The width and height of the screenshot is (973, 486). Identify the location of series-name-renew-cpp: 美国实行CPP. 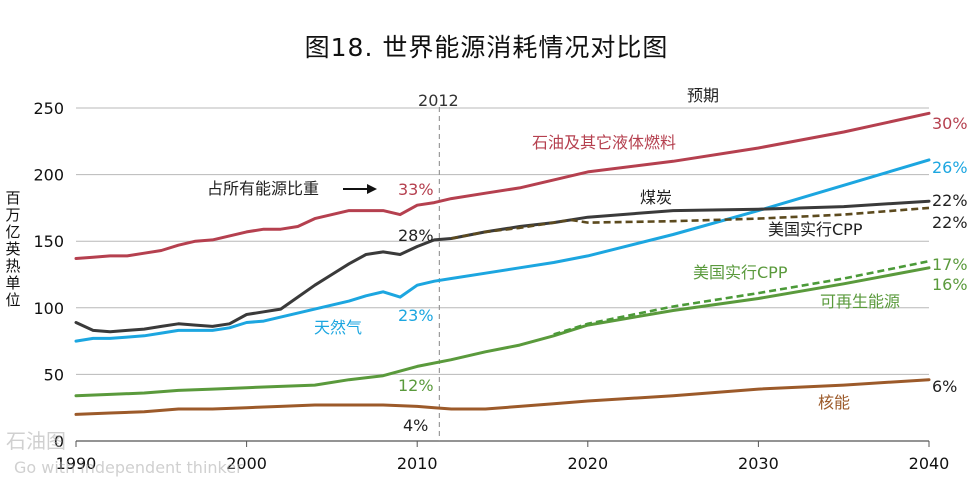
(740, 272).